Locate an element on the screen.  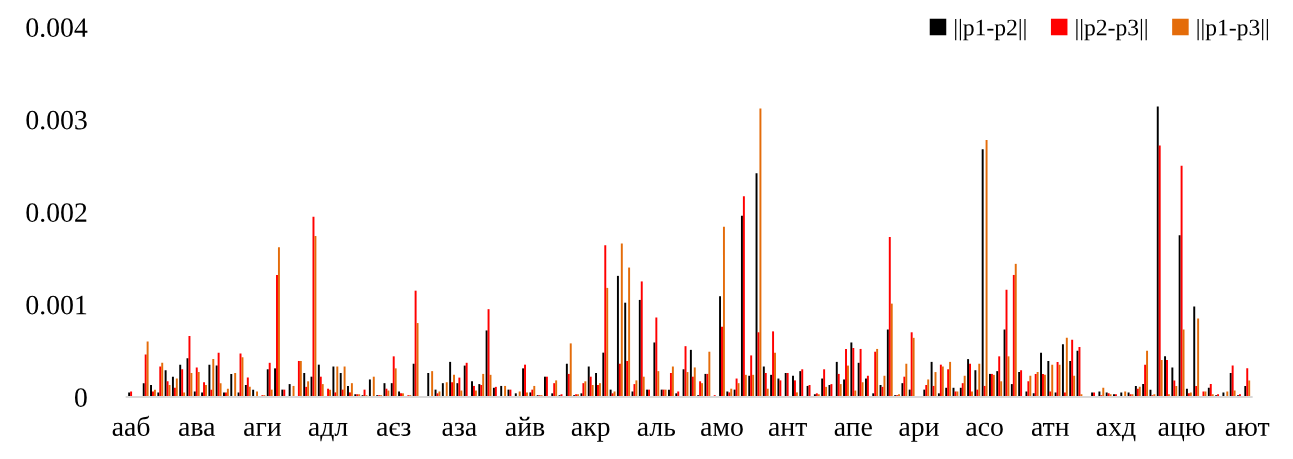
x-tick-label: аєз is located at coordinates (394, 429).